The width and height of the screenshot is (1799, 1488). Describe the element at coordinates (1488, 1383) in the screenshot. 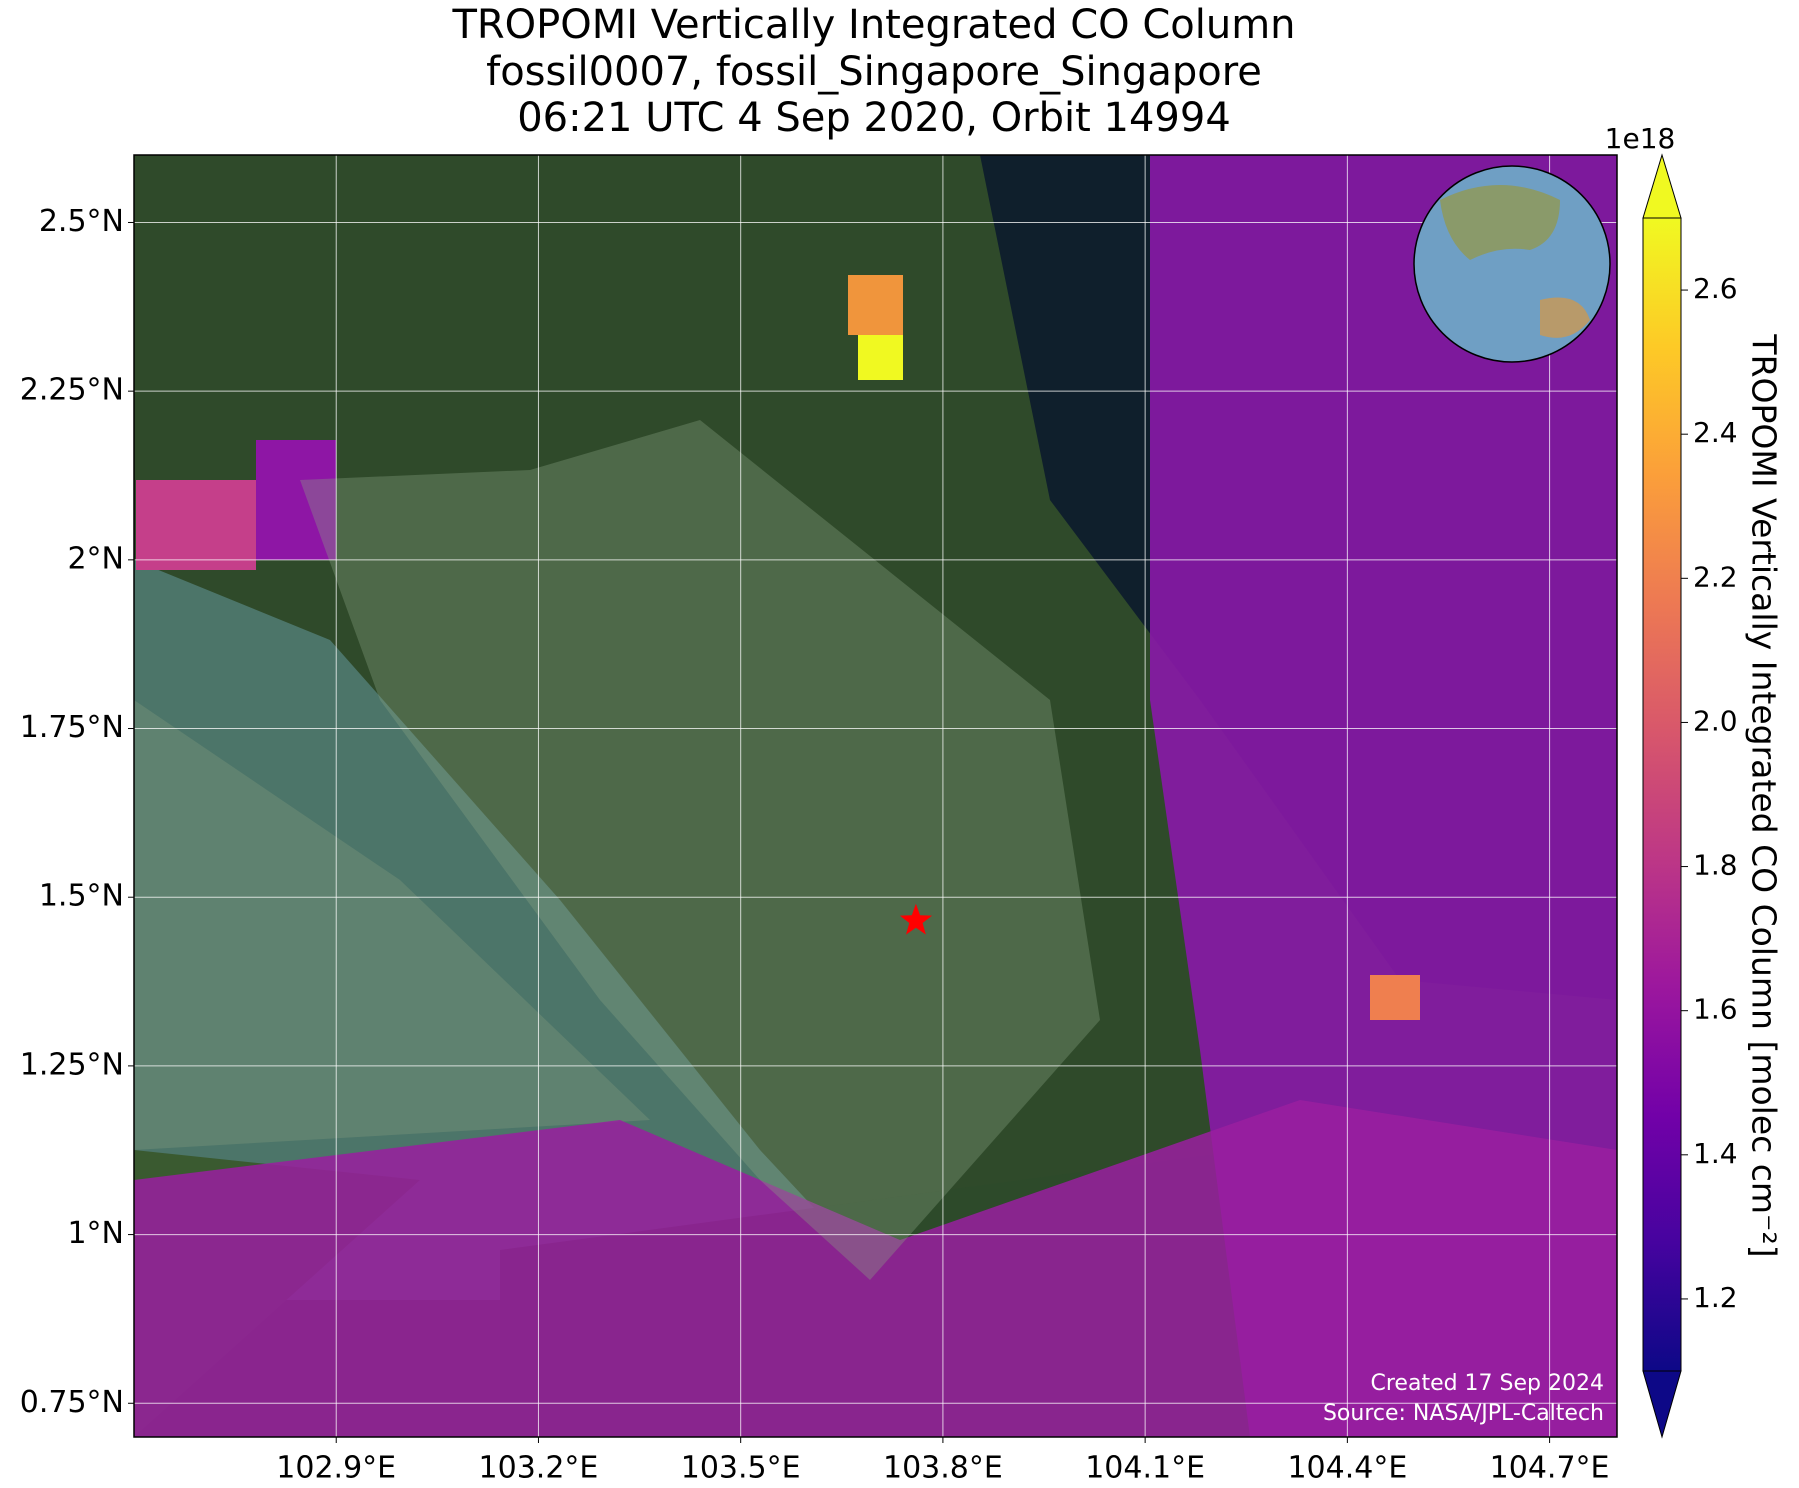

I see `annotation: Created 17 Sep 2024` at that location.